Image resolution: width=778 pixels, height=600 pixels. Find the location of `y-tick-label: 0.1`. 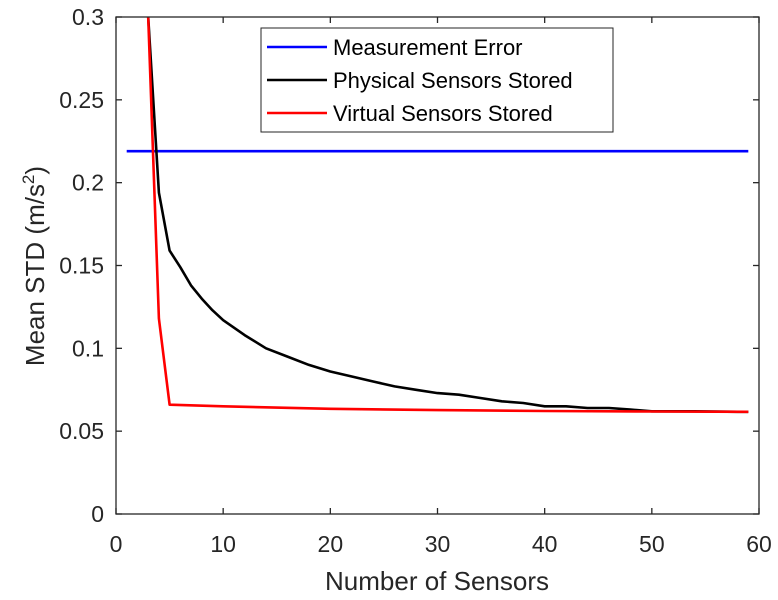

y-tick-label: 0.1 is located at coordinates (88, 348).